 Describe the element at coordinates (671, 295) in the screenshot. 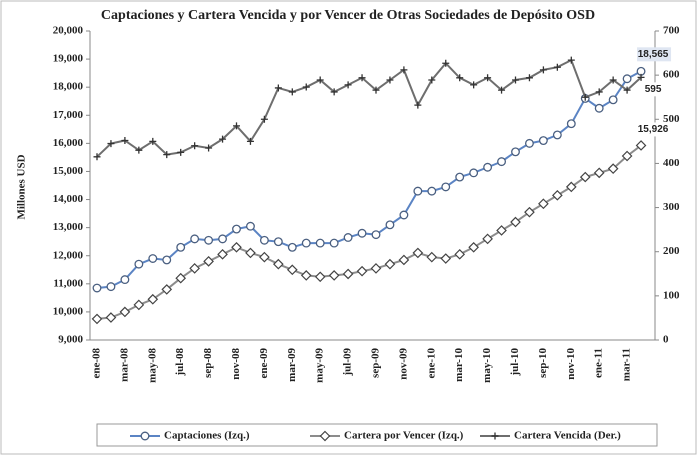

I see `y2-tick-label: 100` at that location.